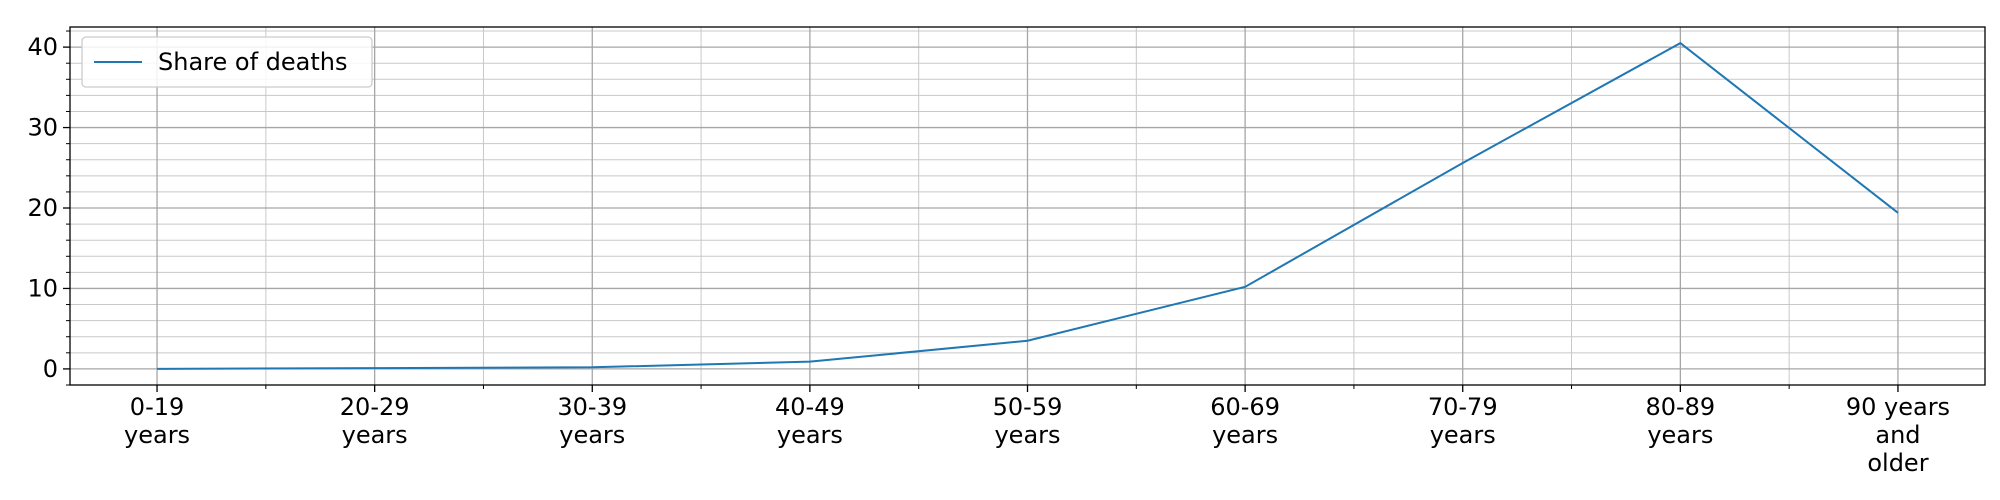  Describe the element at coordinates (1028, 407) in the screenshot. I see `x-tick-label-line: 50-59` at that location.